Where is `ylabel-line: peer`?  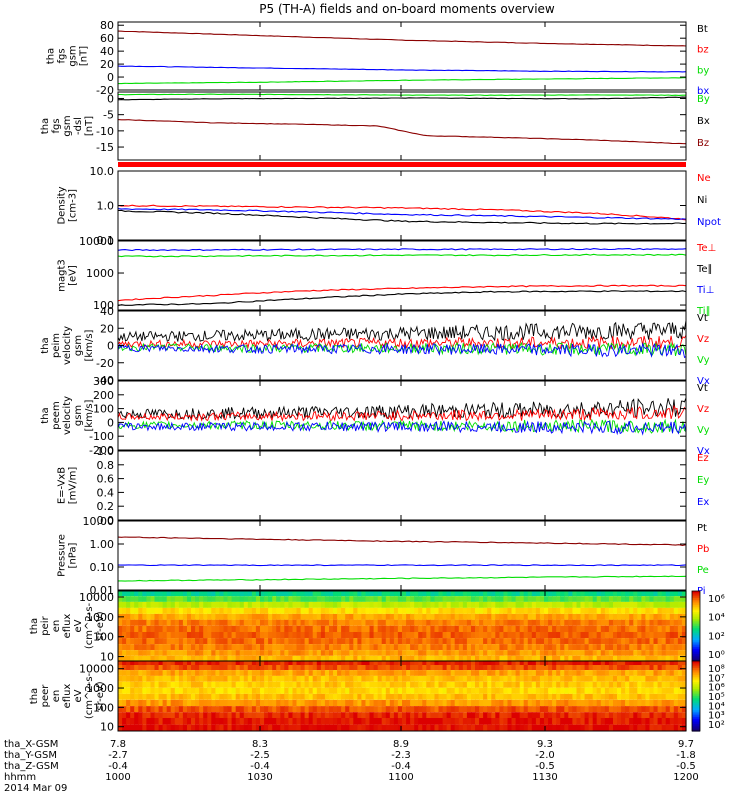 ylabel-line: peer is located at coordinates (45, 696).